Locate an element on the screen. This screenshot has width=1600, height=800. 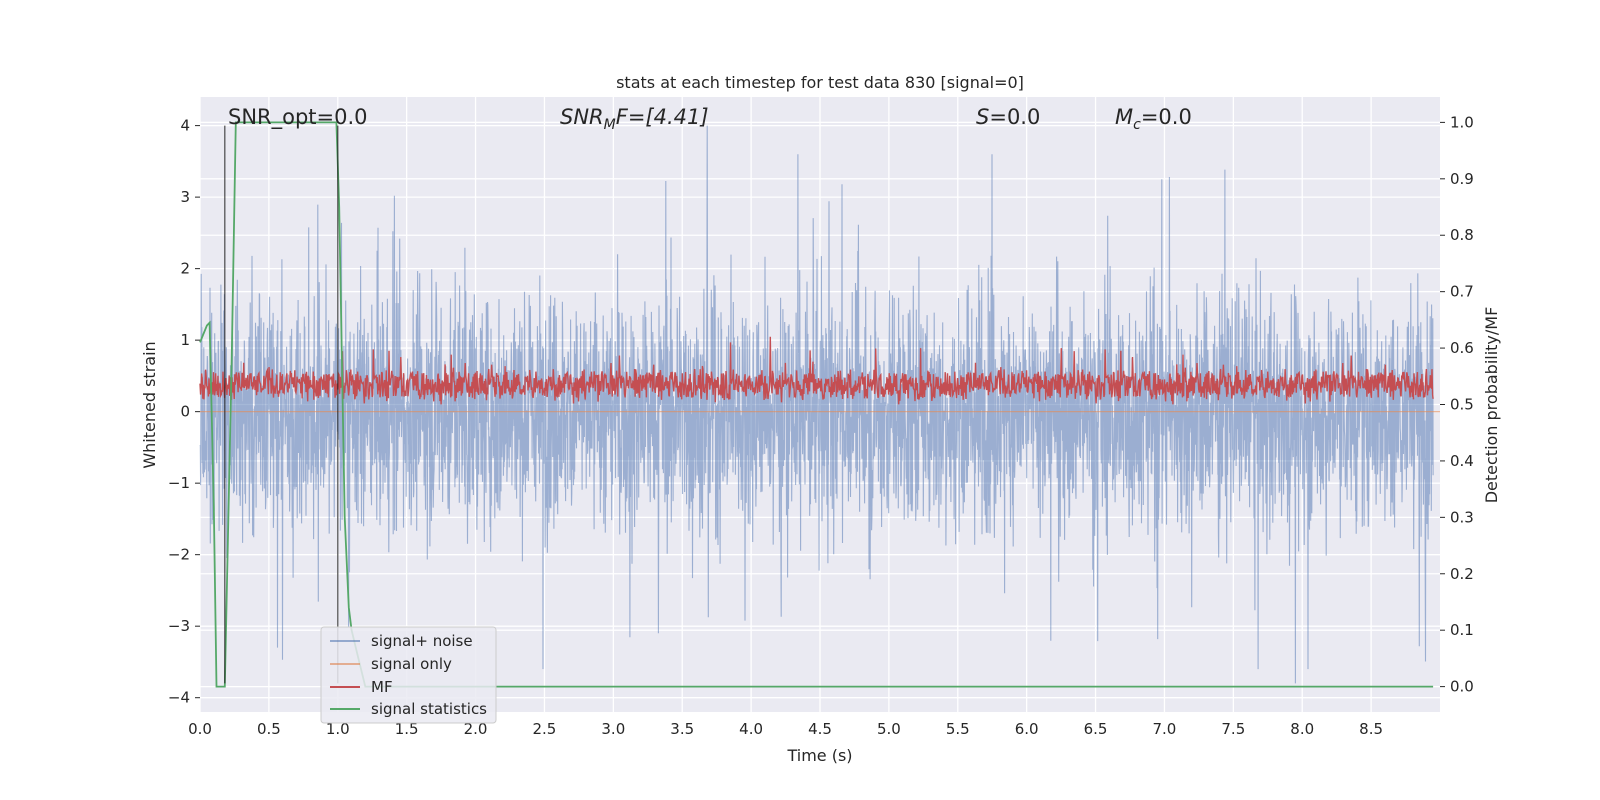
x-tick-label: 2.5 is located at coordinates (545, 729).